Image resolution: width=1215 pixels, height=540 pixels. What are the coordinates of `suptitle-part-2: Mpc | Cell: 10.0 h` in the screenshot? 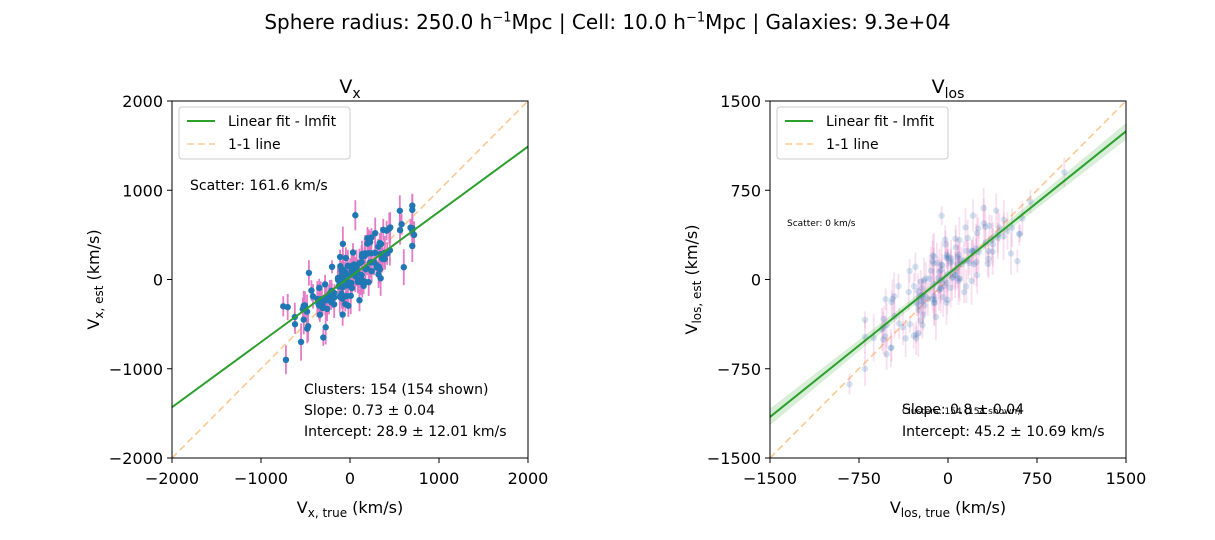 It's located at (598, 22).